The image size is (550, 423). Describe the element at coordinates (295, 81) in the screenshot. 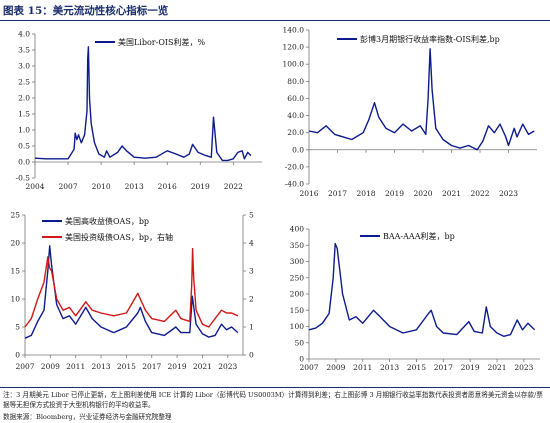

I see `y-tick-label: 80.0` at that location.